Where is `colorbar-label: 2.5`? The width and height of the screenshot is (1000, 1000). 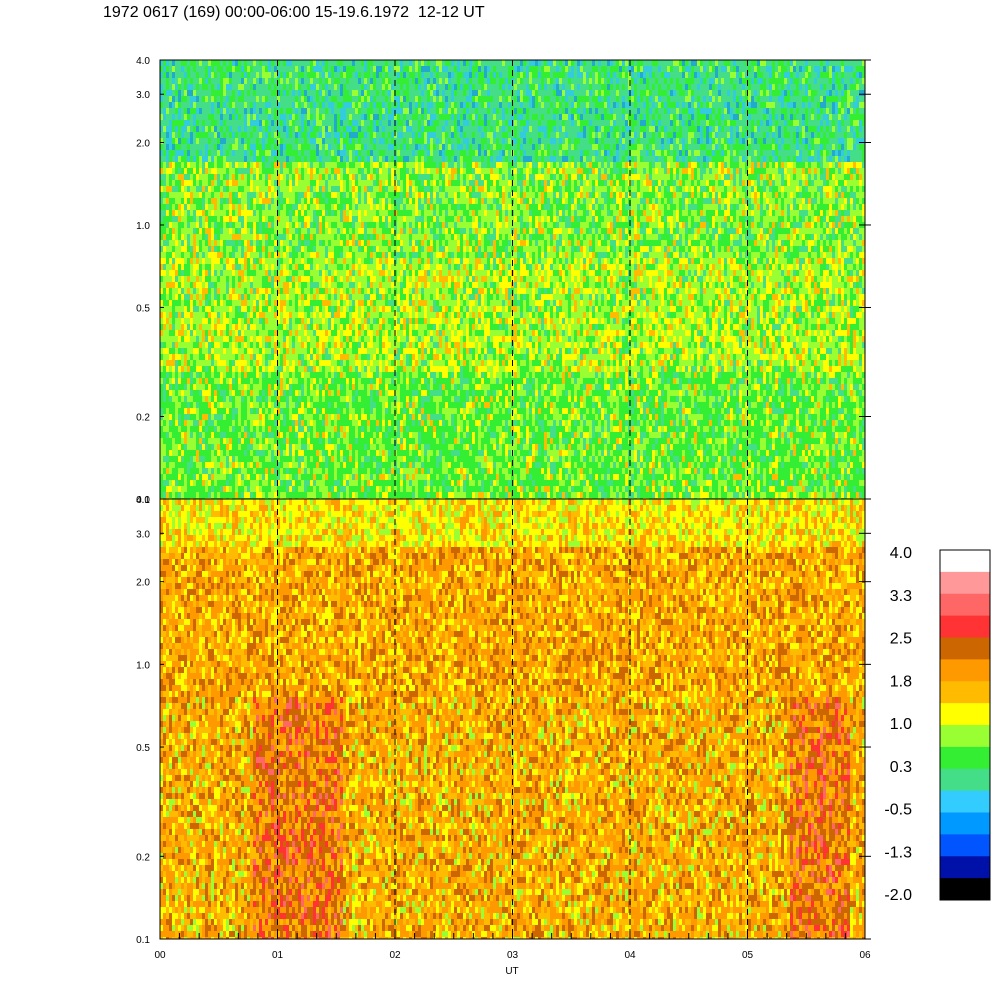
colorbar-label: 2.5 is located at coordinates (901, 639).